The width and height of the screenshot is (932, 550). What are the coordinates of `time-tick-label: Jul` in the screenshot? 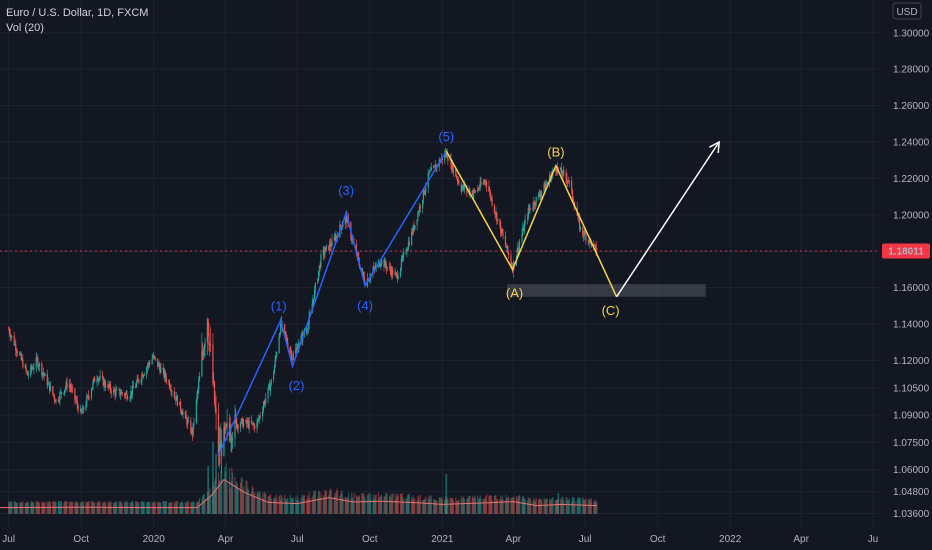 It's located at (585, 539).